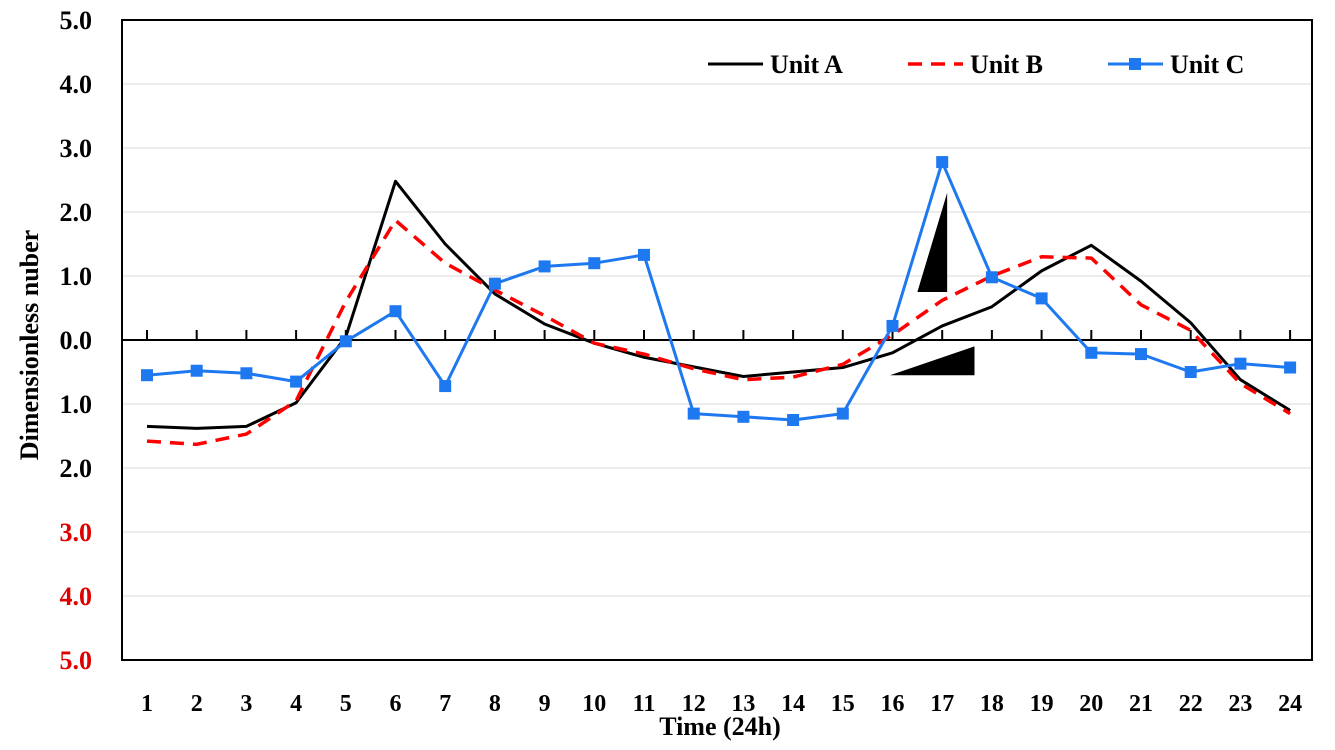  What do you see at coordinates (942, 704) in the screenshot?
I see `x-tick-label: 17` at bounding box center [942, 704].